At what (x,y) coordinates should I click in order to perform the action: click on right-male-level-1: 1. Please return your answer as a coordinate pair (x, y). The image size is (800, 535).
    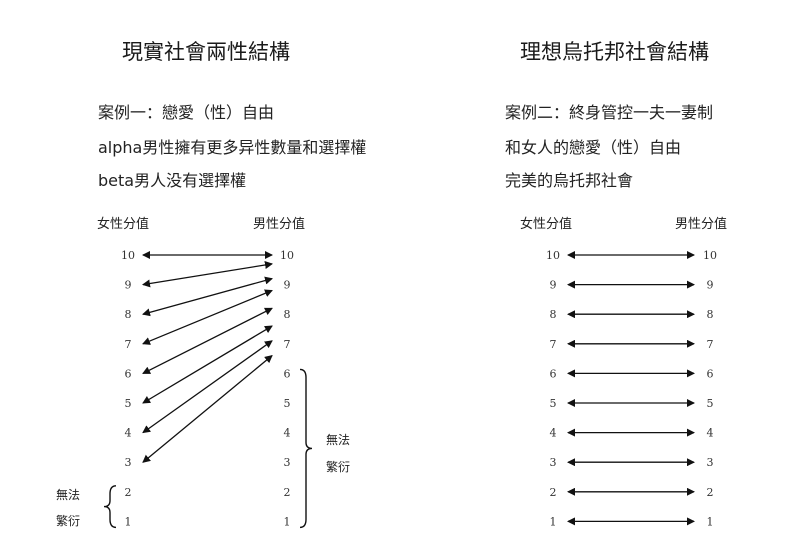
    Looking at the image, I should click on (710, 521).